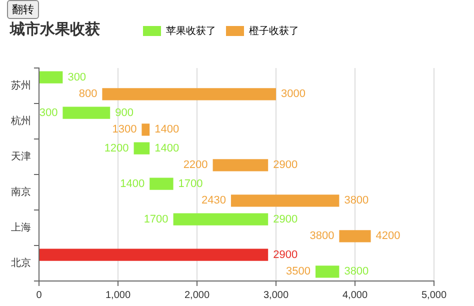  I want to click on x-tick-label: 3,000, so click(276, 295).